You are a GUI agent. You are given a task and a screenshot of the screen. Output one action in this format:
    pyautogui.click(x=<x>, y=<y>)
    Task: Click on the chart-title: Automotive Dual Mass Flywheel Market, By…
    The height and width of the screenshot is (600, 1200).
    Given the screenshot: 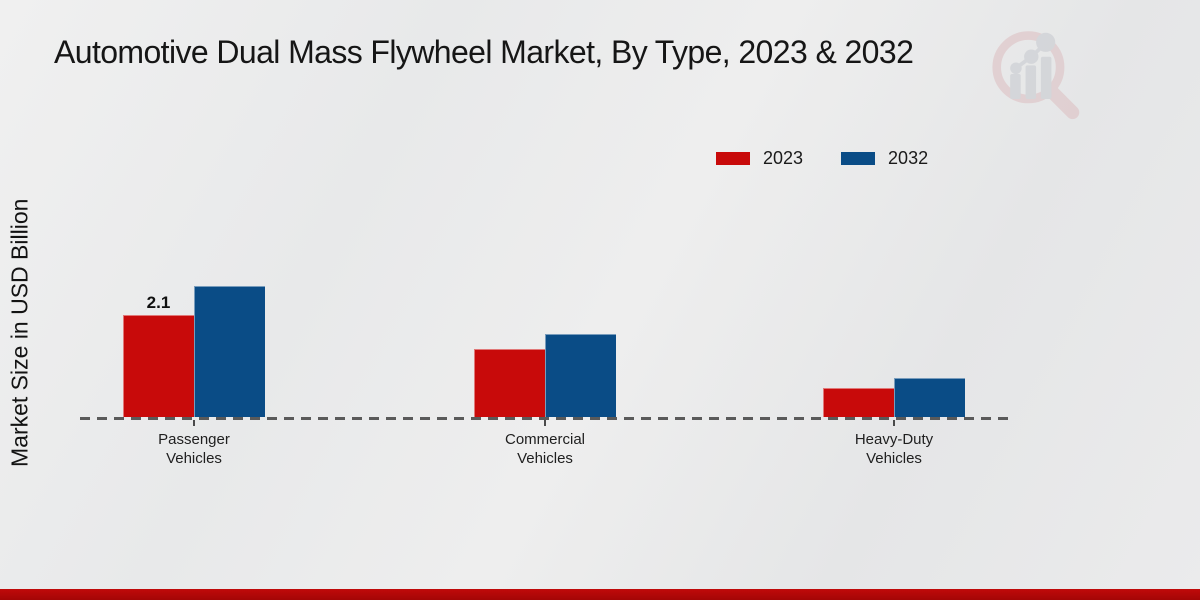 What is the action you would take?
    pyautogui.click(x=484, y=52)
    